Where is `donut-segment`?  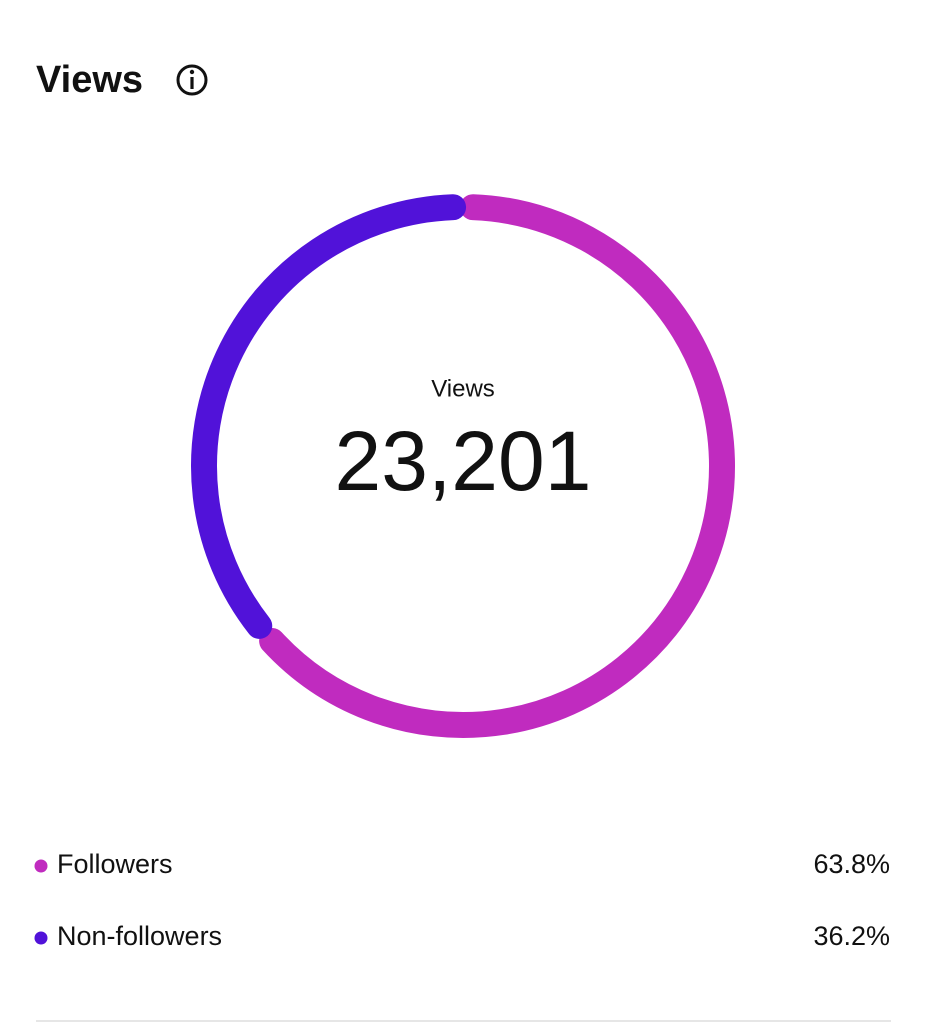
donut-segment is located at coordinates (329, 416).